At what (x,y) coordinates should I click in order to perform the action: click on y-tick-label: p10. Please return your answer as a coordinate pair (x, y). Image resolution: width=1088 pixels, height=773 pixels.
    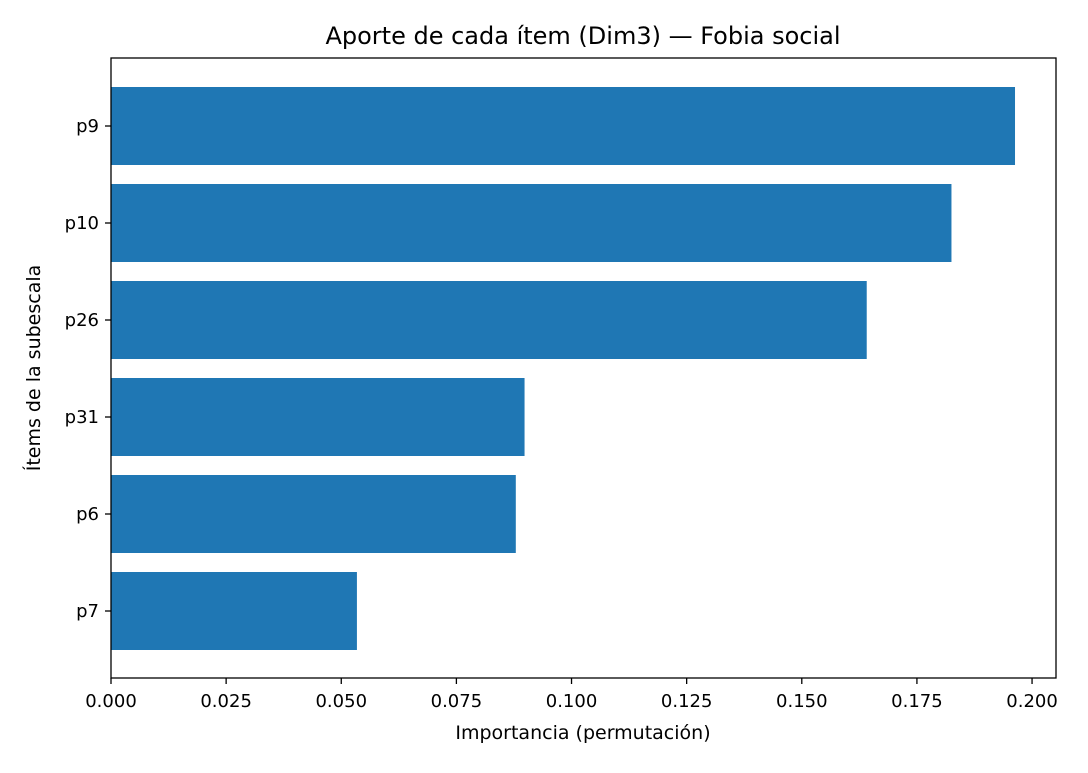
    Looking at the image, I should click on (82, 223).